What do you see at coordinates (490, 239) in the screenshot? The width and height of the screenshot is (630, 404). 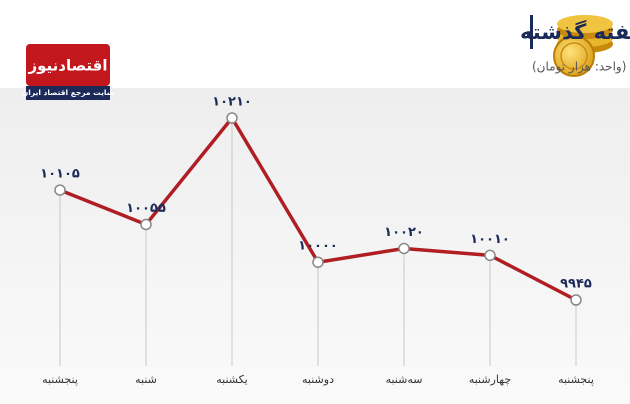 I see `data-label: ۱۰۰۱۰` at bounding box center [490, 239].